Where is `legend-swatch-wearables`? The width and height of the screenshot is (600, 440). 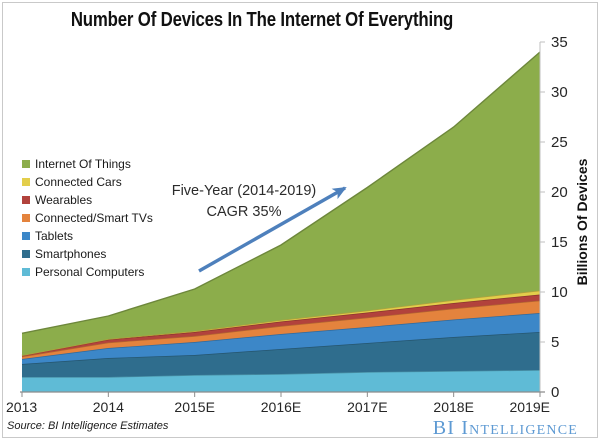 legend-swatch-wearables is located at coordinates (26, 200).